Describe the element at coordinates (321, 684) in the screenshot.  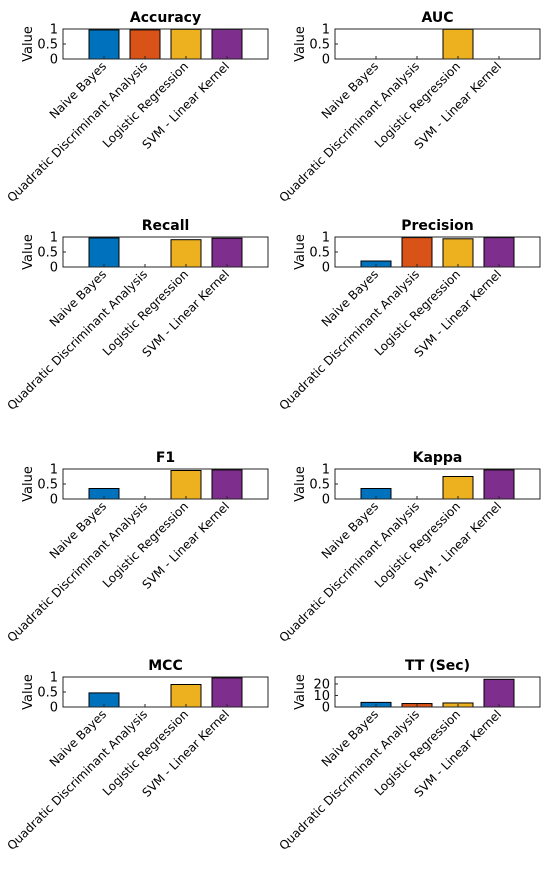
I see `y-tick-label: 20` at that location.